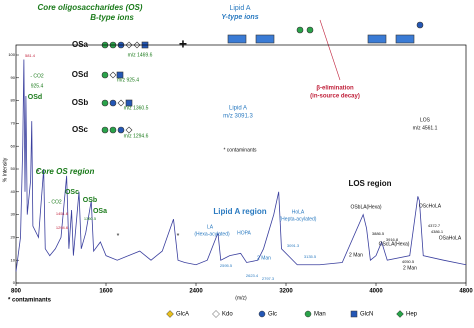 The height and width of the screenshot is (328, 474). I want to click on y-tick-label: 60, so click(13, 145).